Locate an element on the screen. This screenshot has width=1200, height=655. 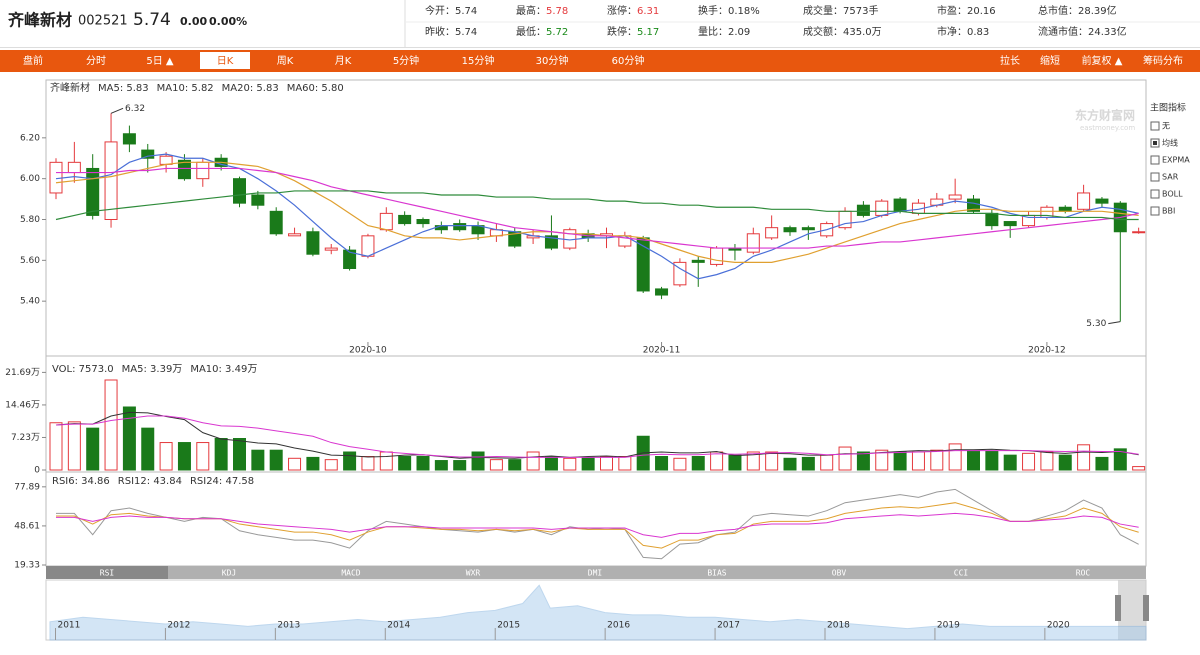
stat: 成交额：435.0万 is located at coordinates (842, 31).